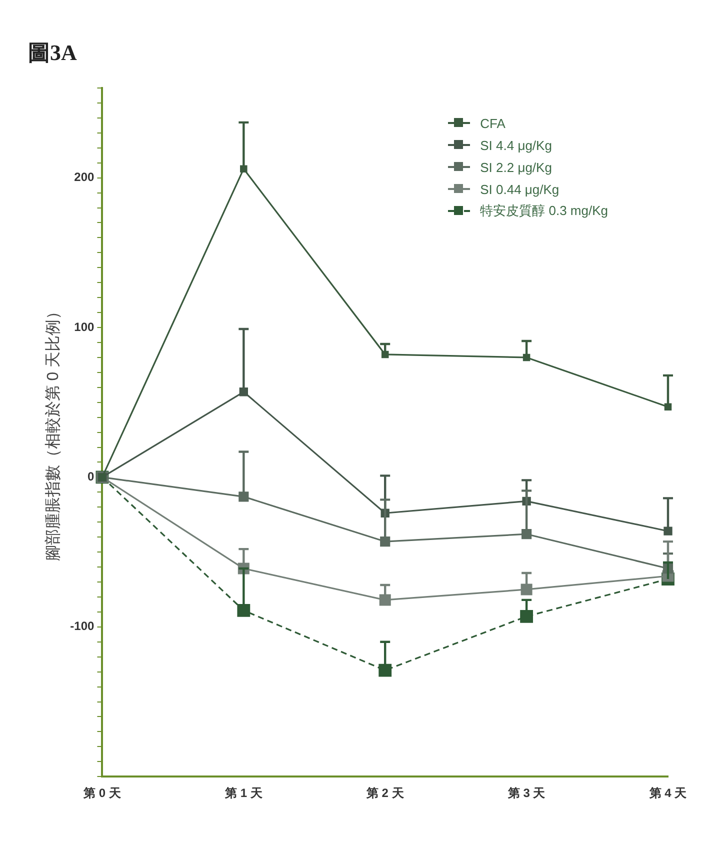 The image size is (708, 841). What do you see at coordinates (516, 145) in the screenshot?
I see `legend-label: SI 4.4 μg/Kg` at bounding box center [516, 145].